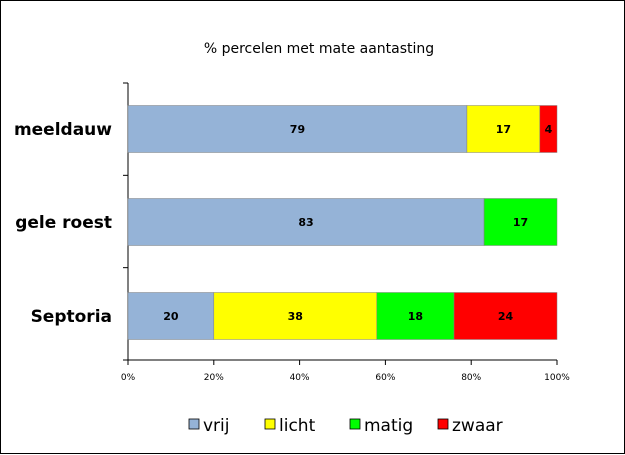 The image size is (625, 455). I want to click on data-label: 79, so click(297, 129).